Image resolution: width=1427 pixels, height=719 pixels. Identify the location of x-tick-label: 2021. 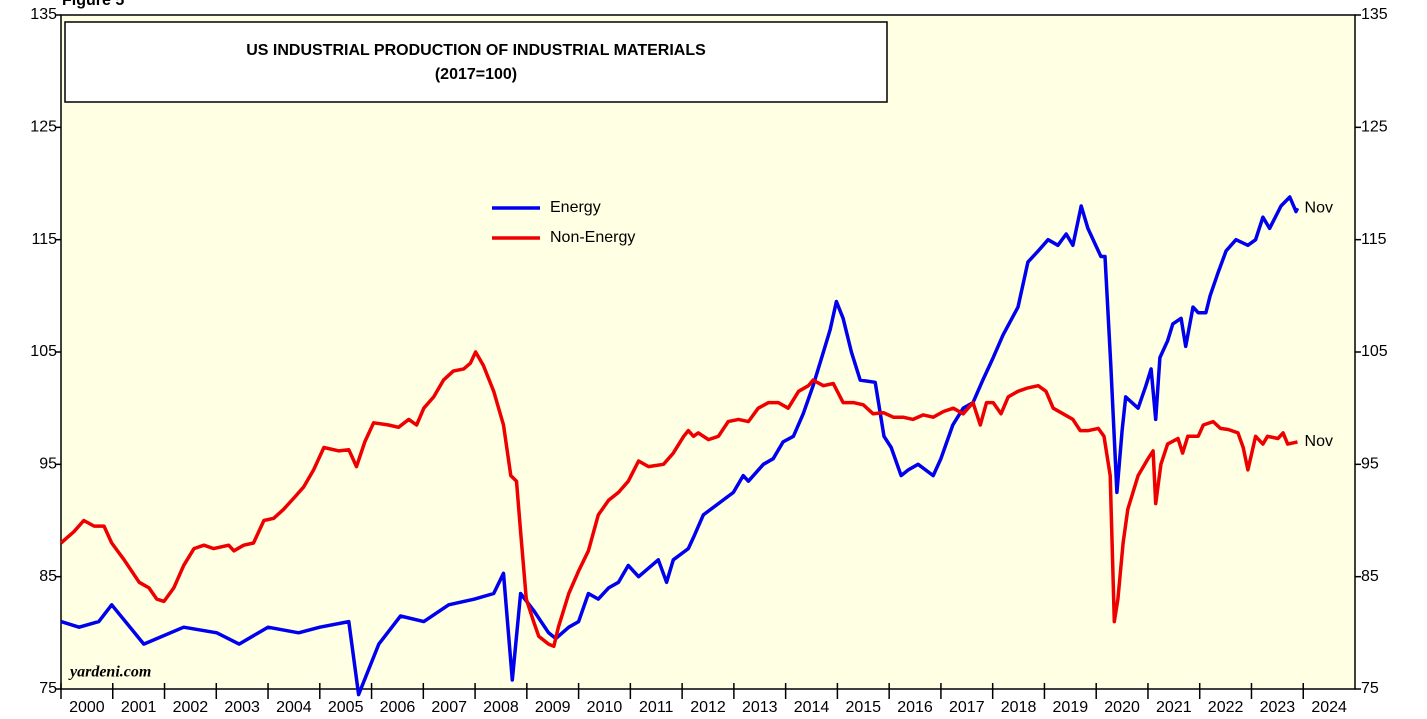
(1174, 707).